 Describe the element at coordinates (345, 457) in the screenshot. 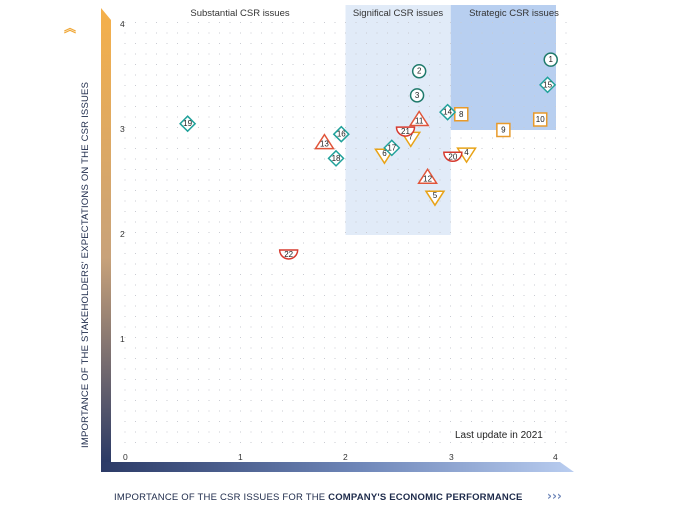

I see `x-tick-label: 2` at that location.